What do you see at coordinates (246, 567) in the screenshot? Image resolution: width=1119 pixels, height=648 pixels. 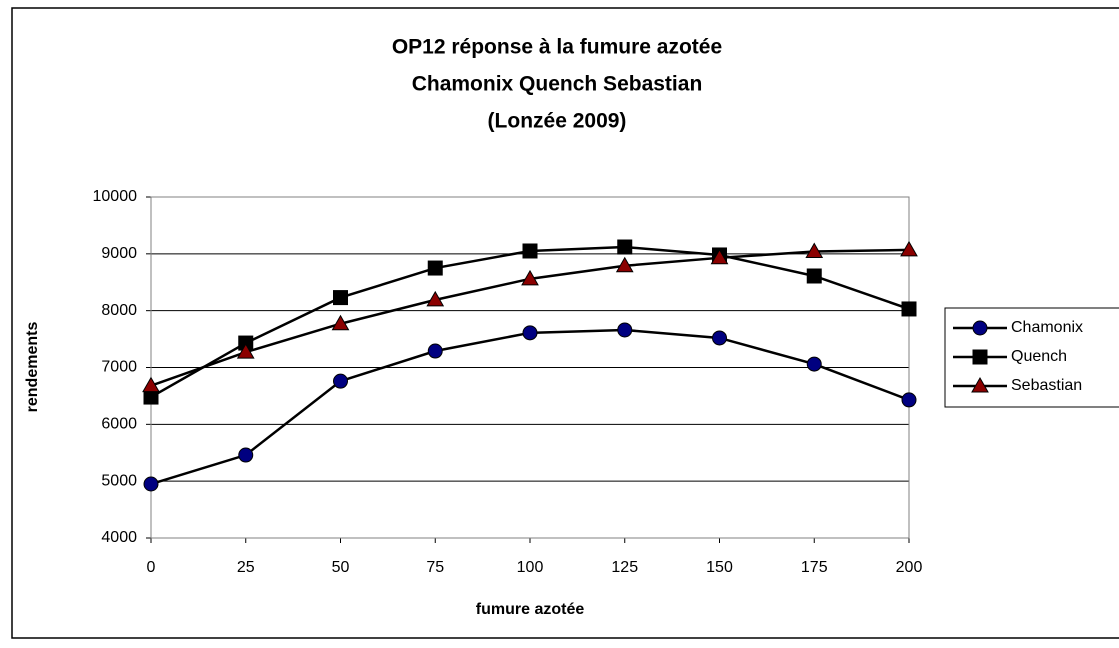 I see `x-tick-label: 25` at bounding box center [246, 567].